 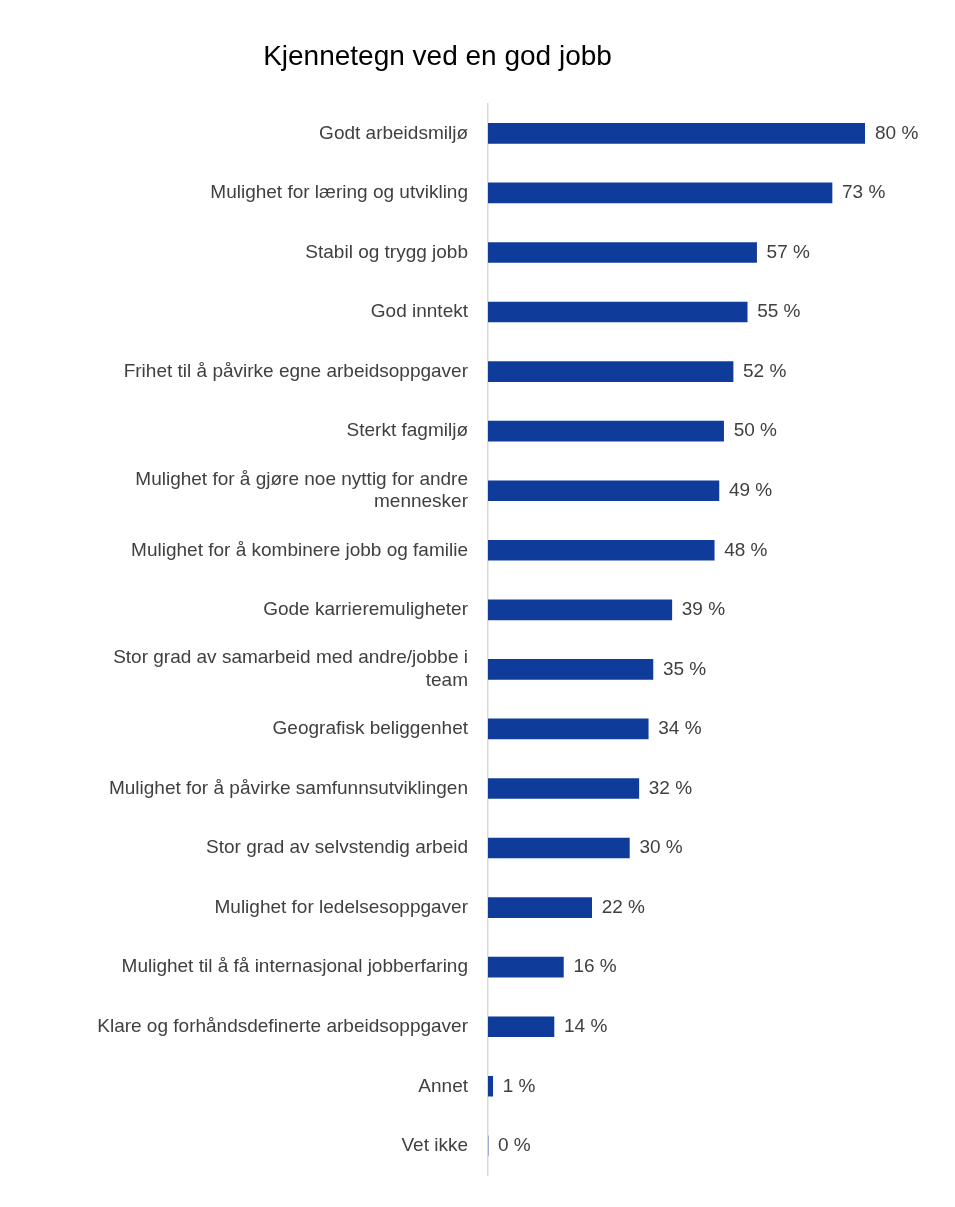 What do you see at coordinates (755, 430) in the screenshot?
I see `data-label: 50 %` at bounding box center [755, 430].